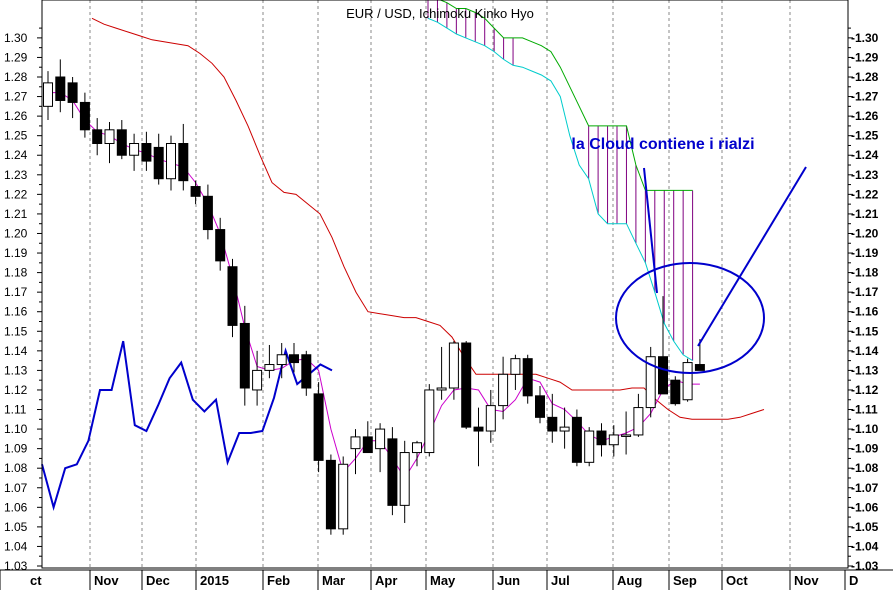  Describe the element at coordinates (278, 580) in the screenshot. I see `x-tick-label: Feb` at that location.